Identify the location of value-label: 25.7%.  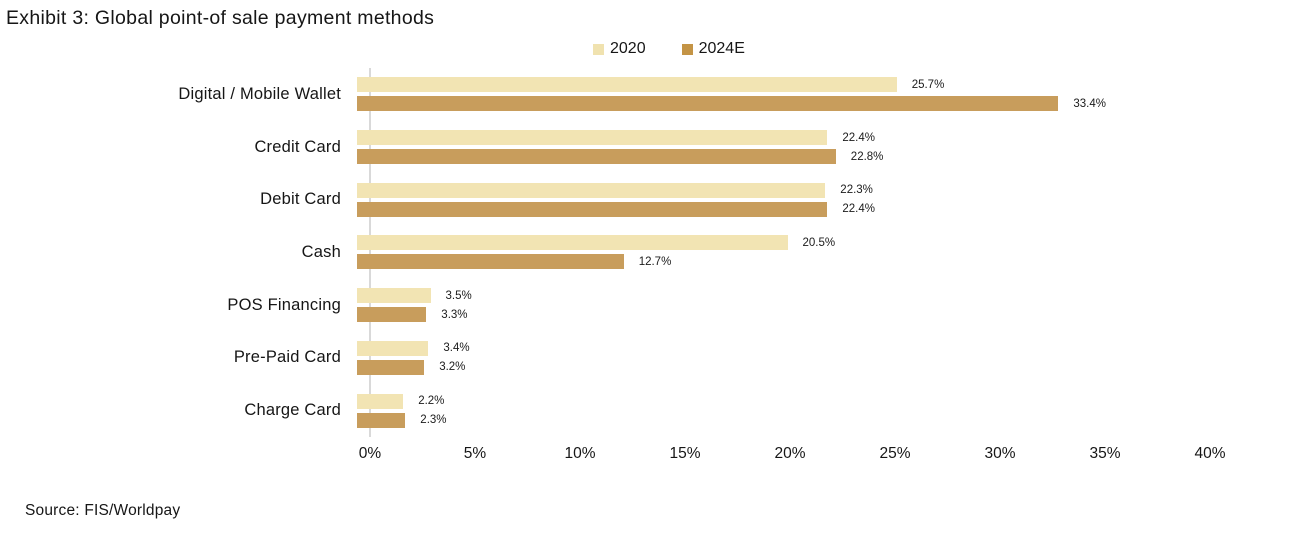
(928, 84).